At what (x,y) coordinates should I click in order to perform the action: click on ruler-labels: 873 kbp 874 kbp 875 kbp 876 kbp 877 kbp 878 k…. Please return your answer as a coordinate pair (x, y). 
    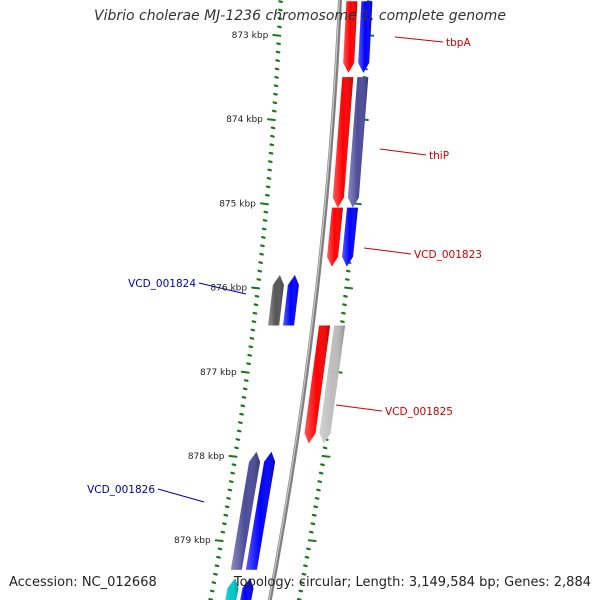
    Looking at the image, I should click on (221, 288).